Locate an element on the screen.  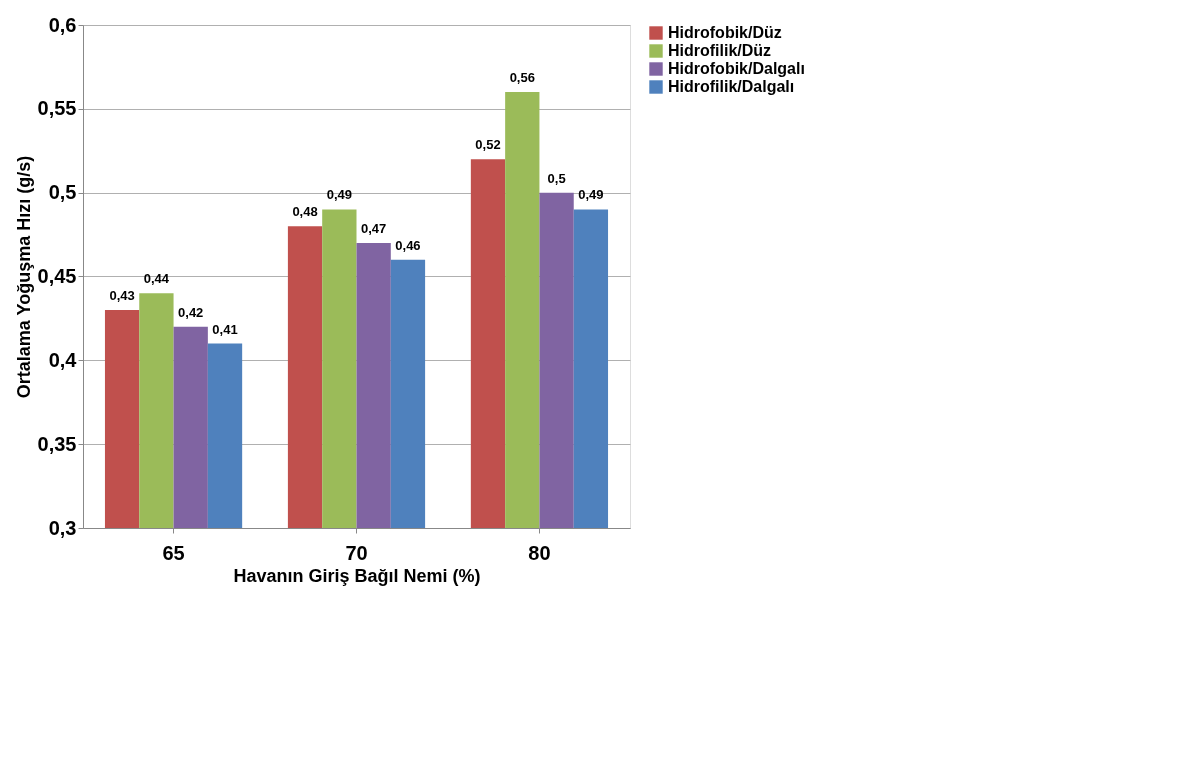
legend-label: Hidrofilik/Düz is located at coordinates (720, 50).